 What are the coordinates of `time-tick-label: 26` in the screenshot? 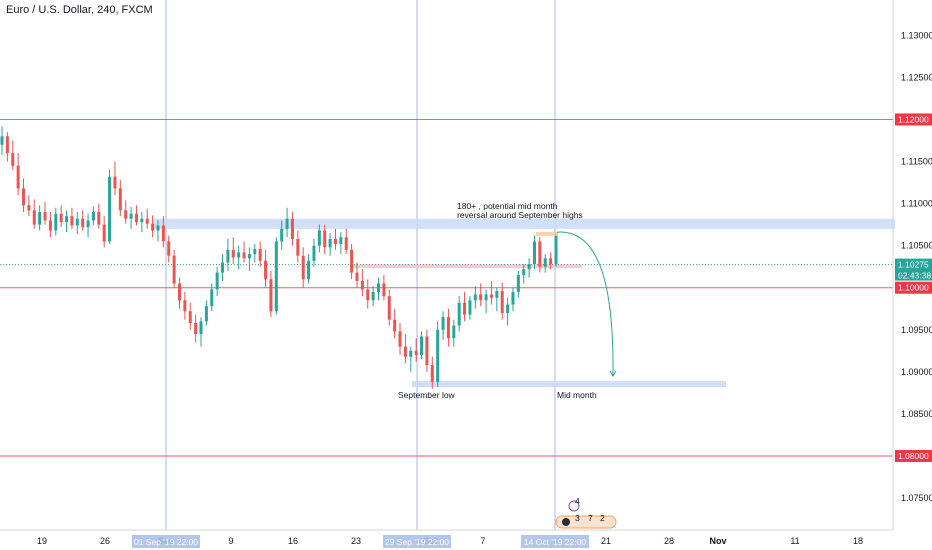 It's located at (105, 541).